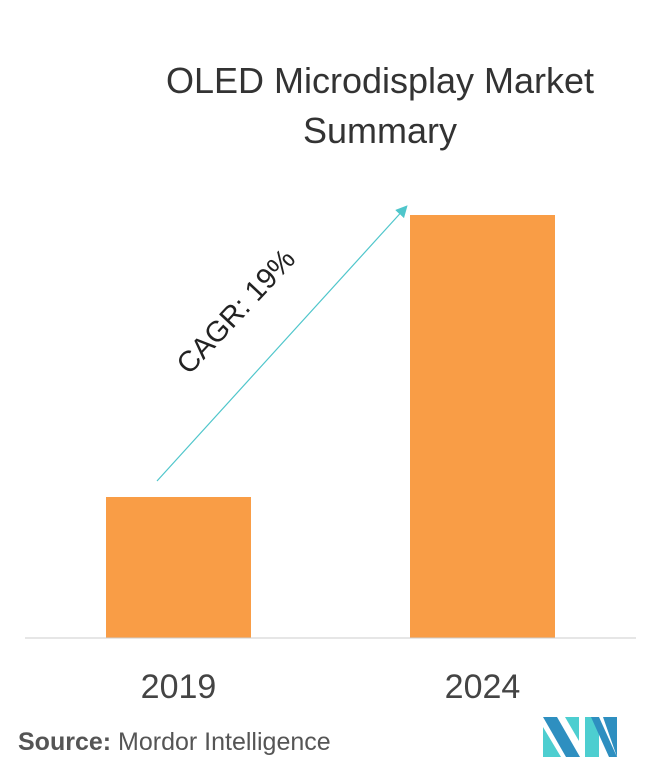 Image resolution: width=658 pixels, height=780 pixels. Describe the element at coordinates (178, 567) in the screenshot. I see `bar-2019` at that location.